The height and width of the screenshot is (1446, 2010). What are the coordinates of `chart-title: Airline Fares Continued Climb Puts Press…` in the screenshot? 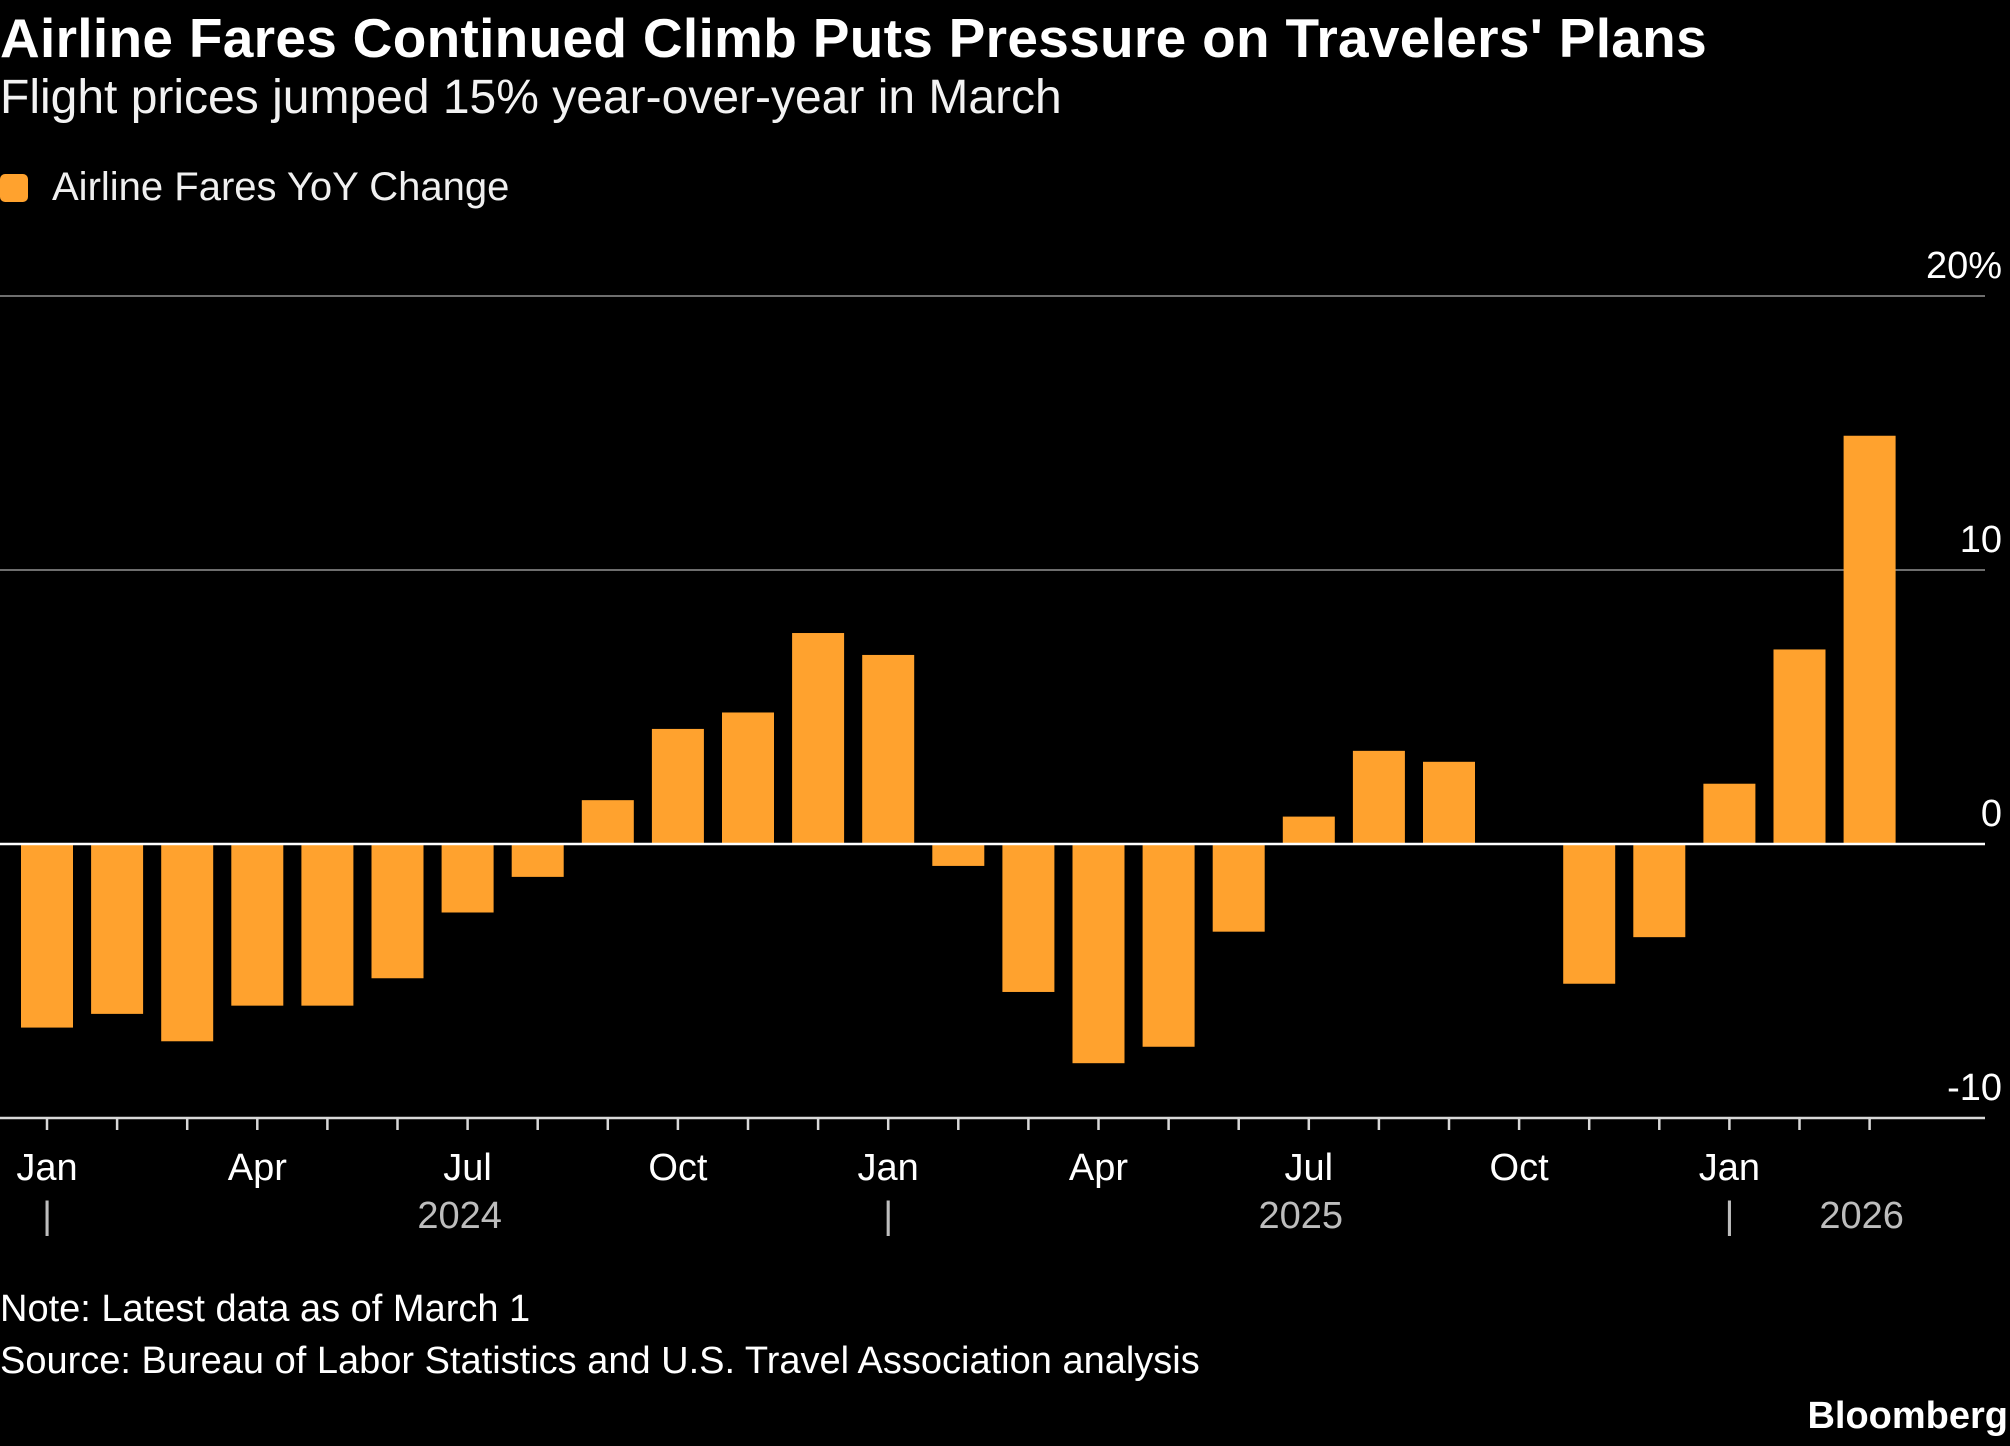 It's located at (853, 38).